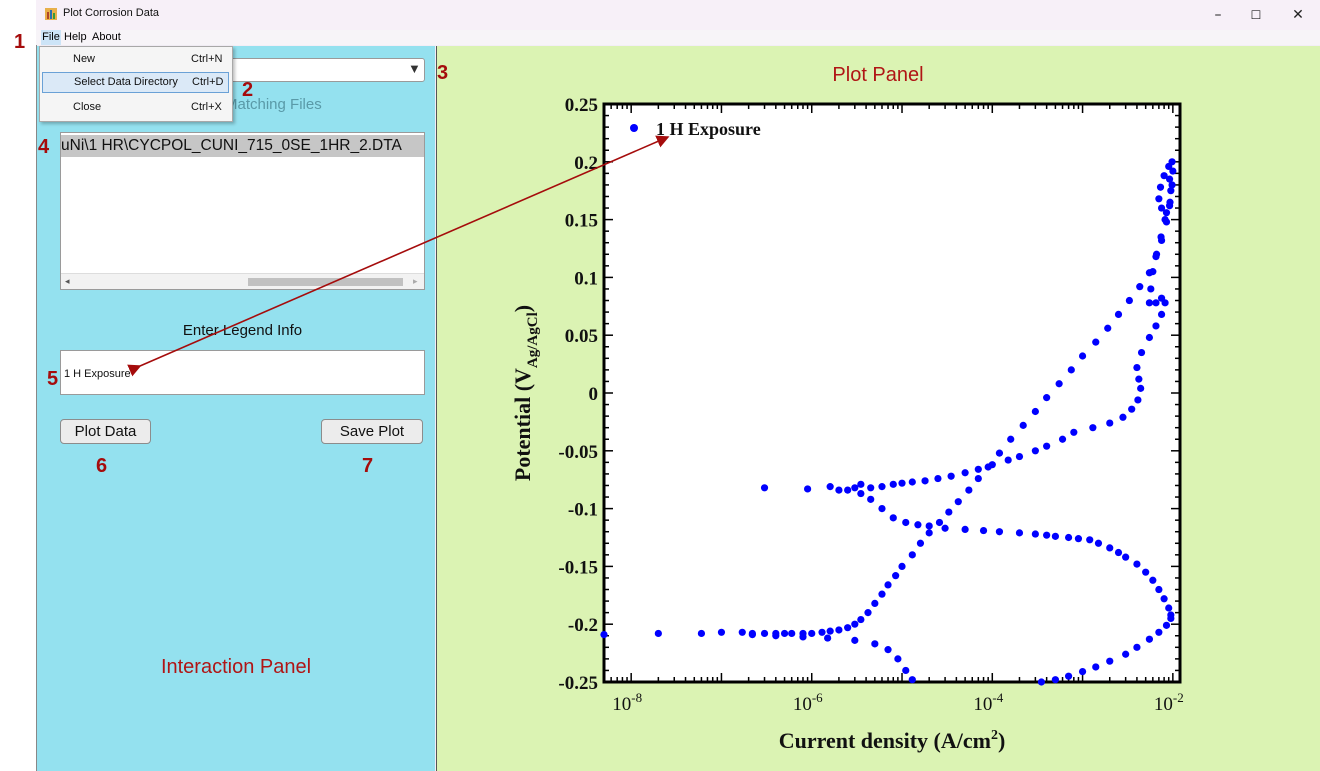  What do you see at coordinates (372, 431) in the screenshot?
I see `save-plot-button: Save Plot` at bounding box center [372, 431].